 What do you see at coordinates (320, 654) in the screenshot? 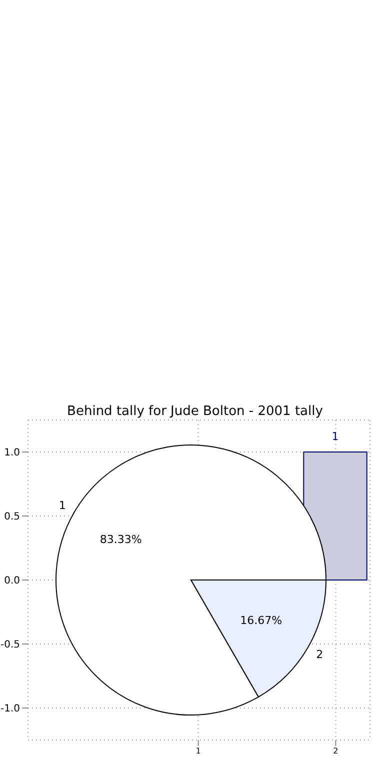
I see `slice-label: 2` at bounding box center [320, 654].